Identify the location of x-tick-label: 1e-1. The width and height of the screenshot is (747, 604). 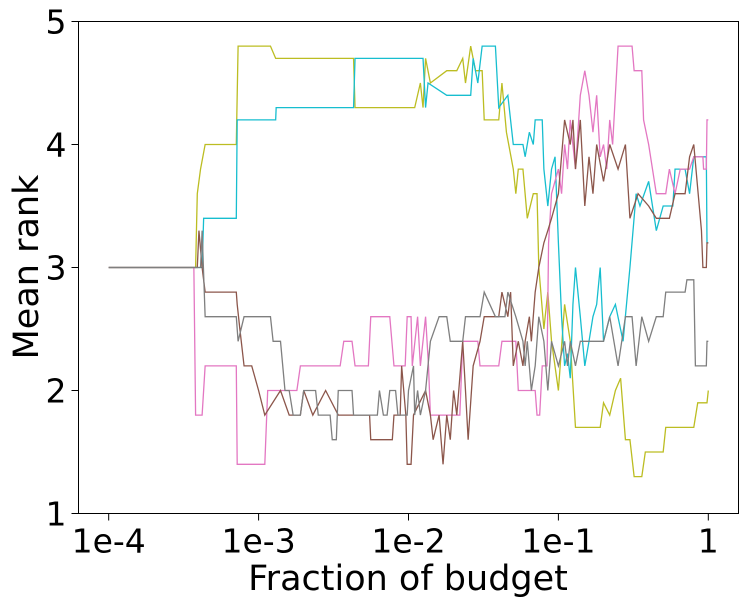
(558, 541).